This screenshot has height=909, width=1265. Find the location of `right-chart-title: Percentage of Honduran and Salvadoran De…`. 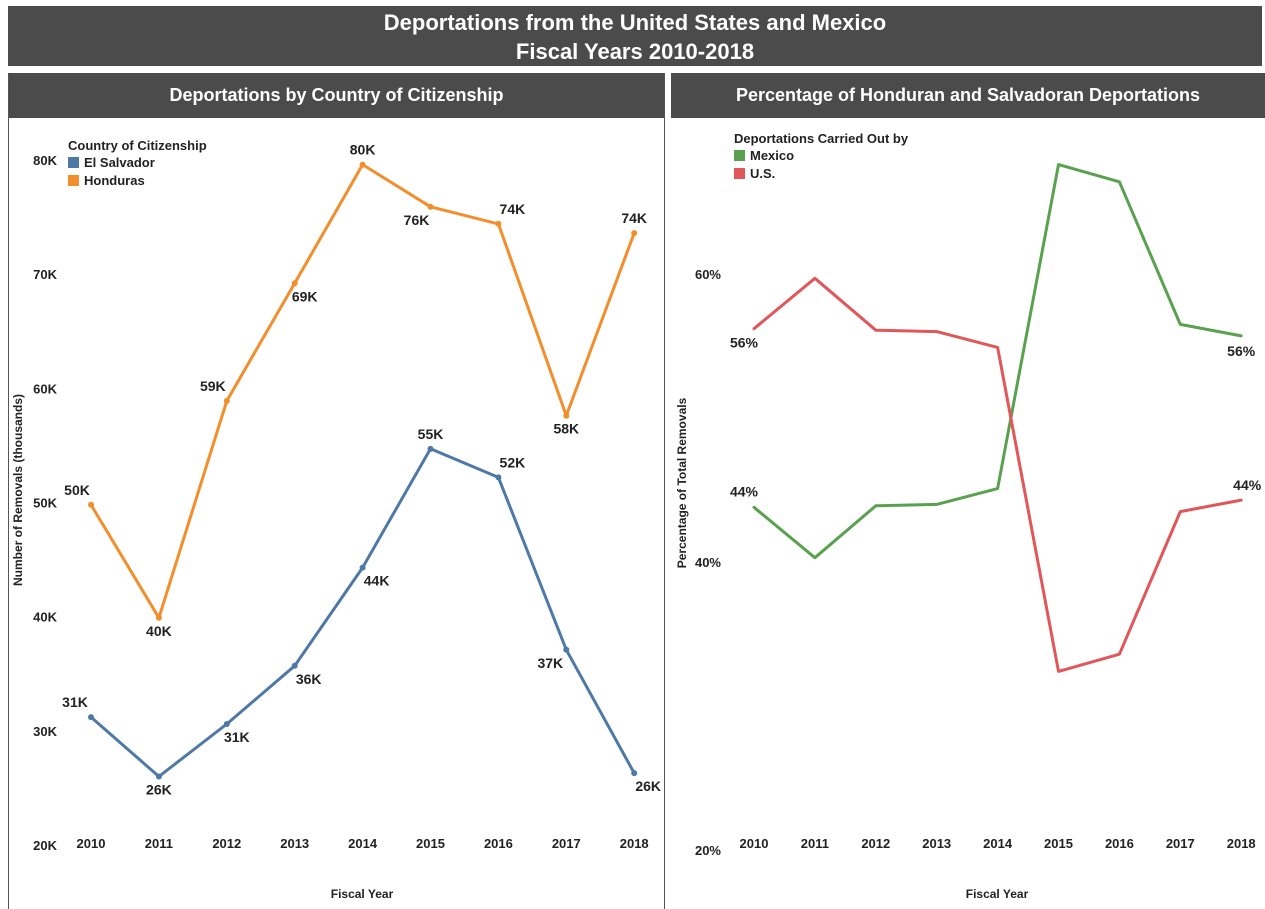

right-chart-title: Percentage of Honduran and Salvadoran De… is located at coordinates (968, 95).